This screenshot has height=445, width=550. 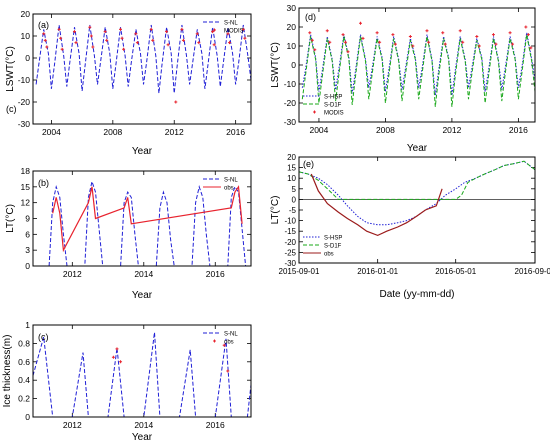 I want to click on y-axis-title: LT(°C), so click(x=275, y=210).